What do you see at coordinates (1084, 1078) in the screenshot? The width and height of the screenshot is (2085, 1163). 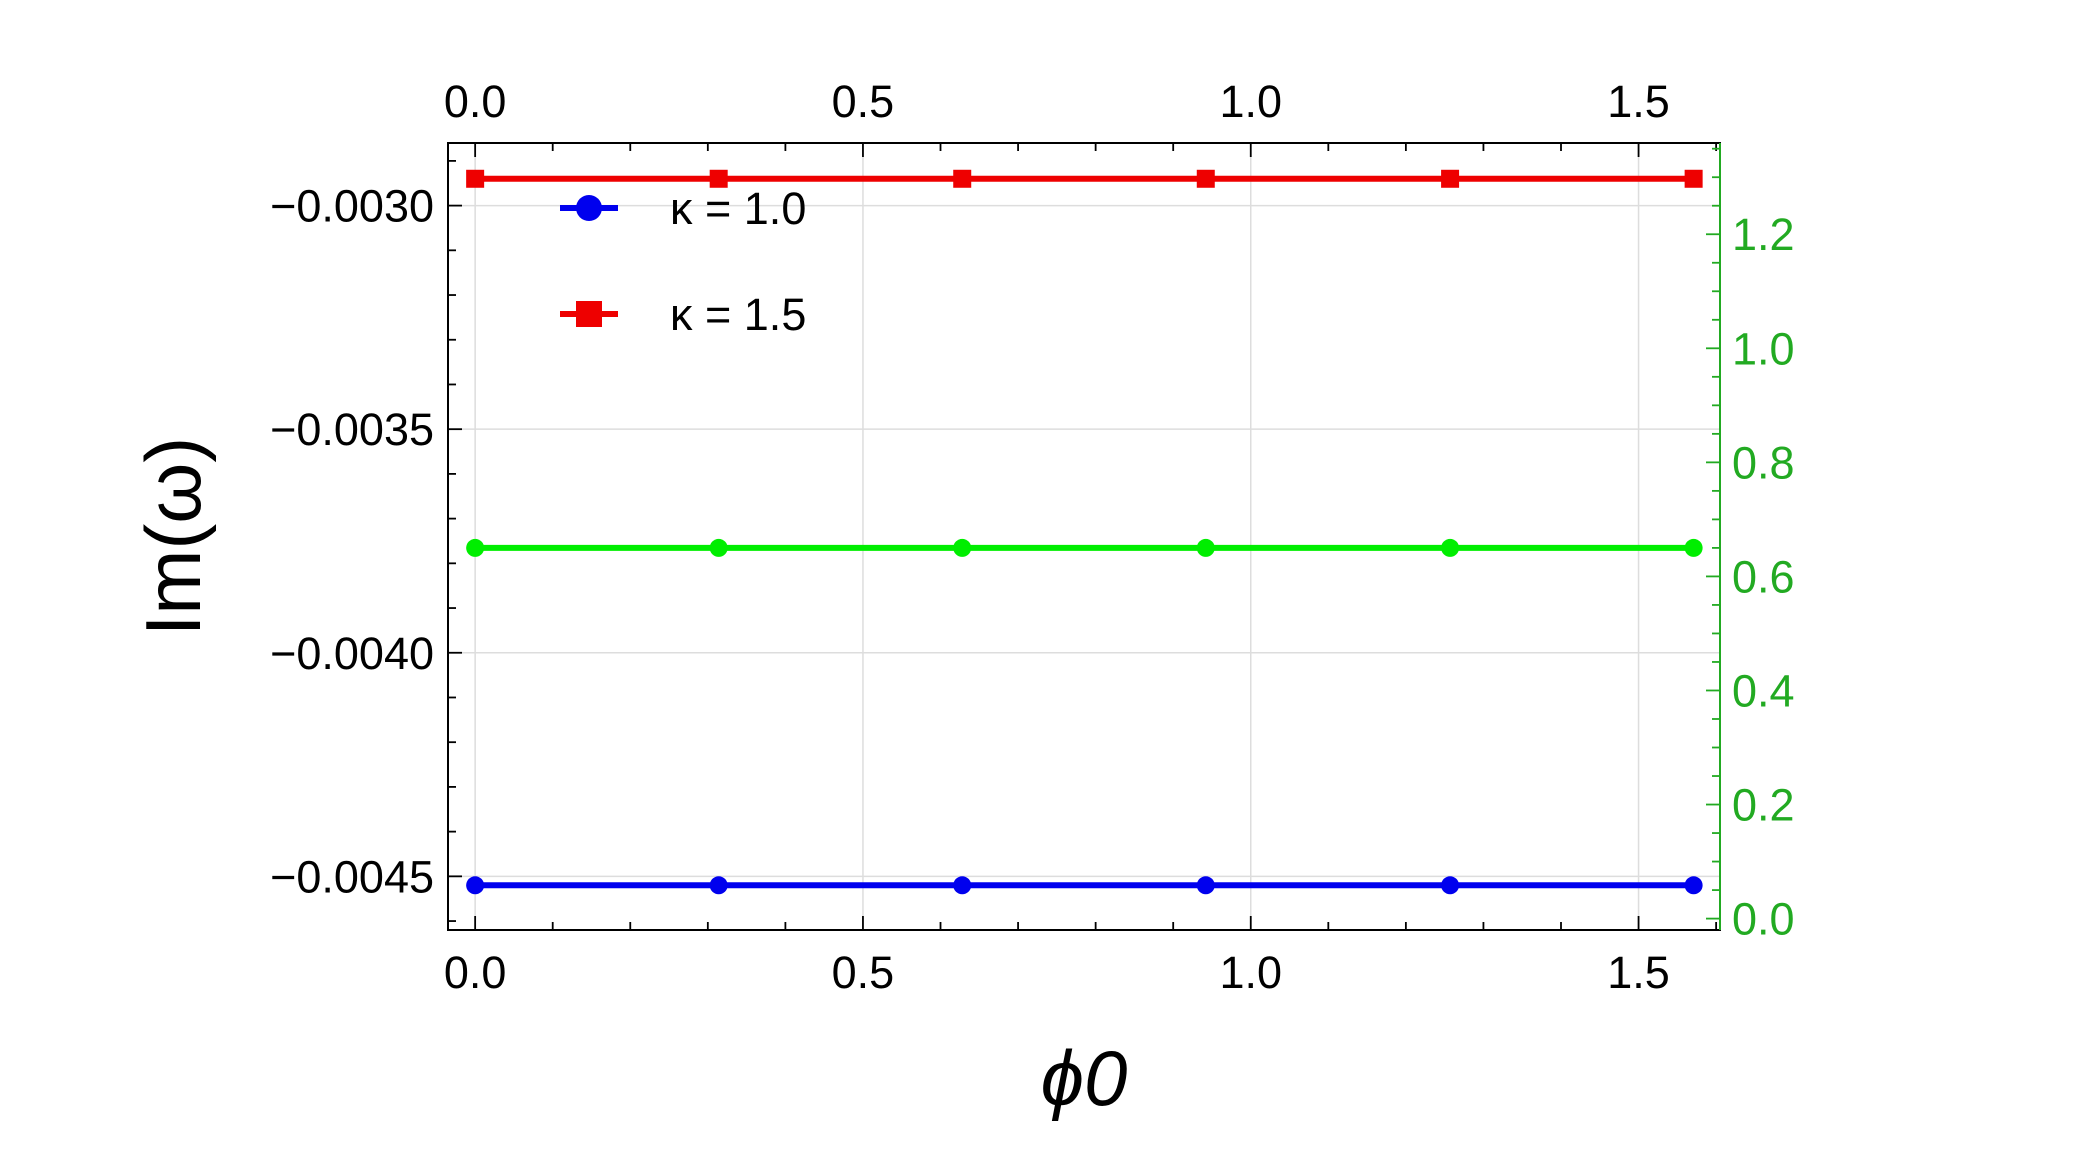 I see `x-axis-title: ϕ0` at bounding box center [1084, 1078].